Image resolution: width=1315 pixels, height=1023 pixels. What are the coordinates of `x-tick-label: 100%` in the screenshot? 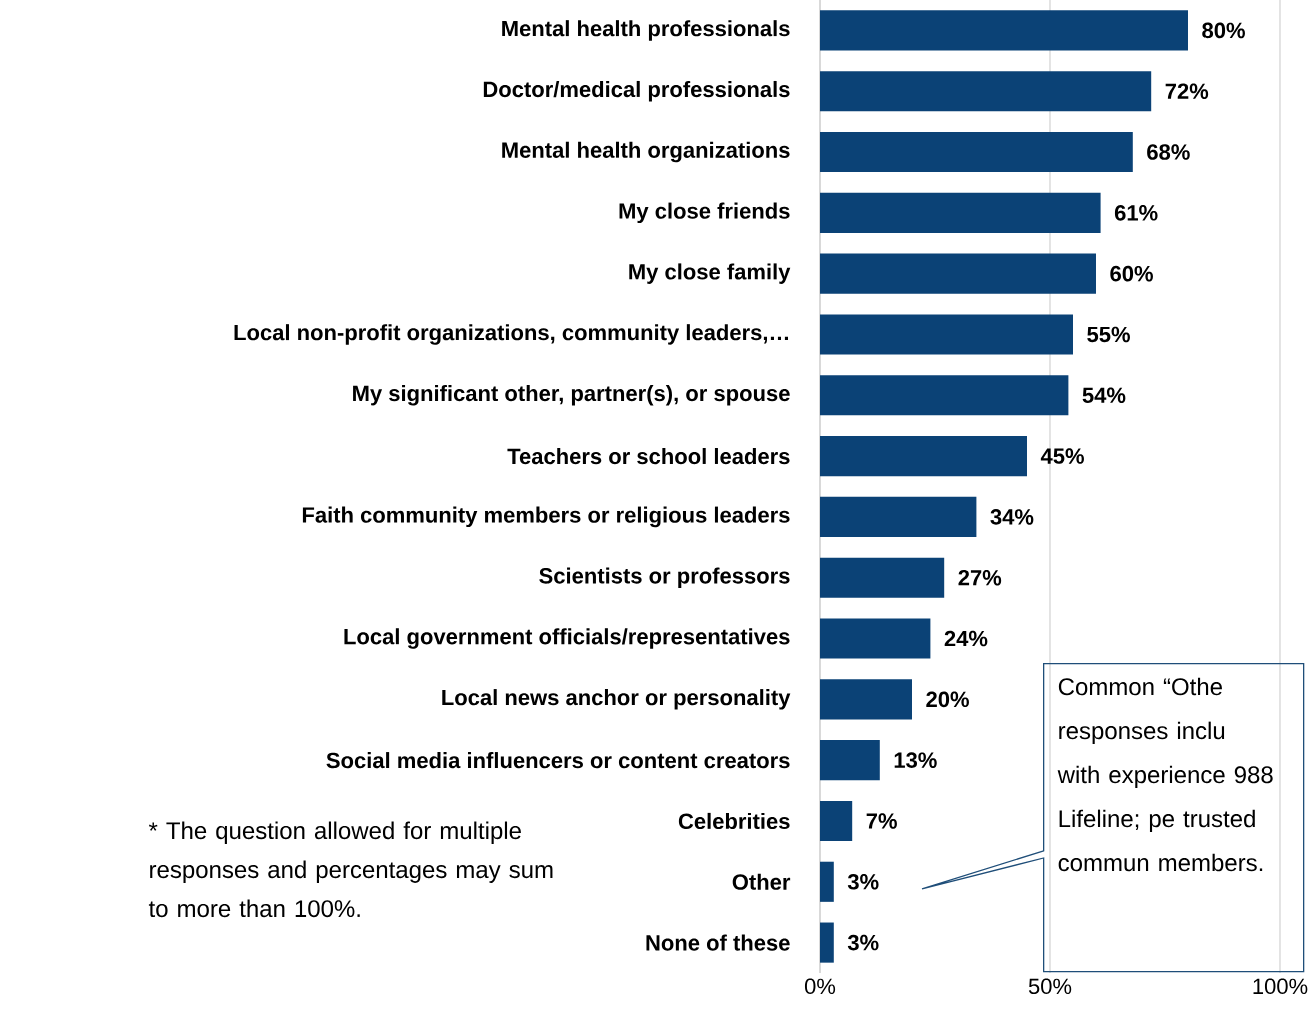 It's located at (1280, 986).